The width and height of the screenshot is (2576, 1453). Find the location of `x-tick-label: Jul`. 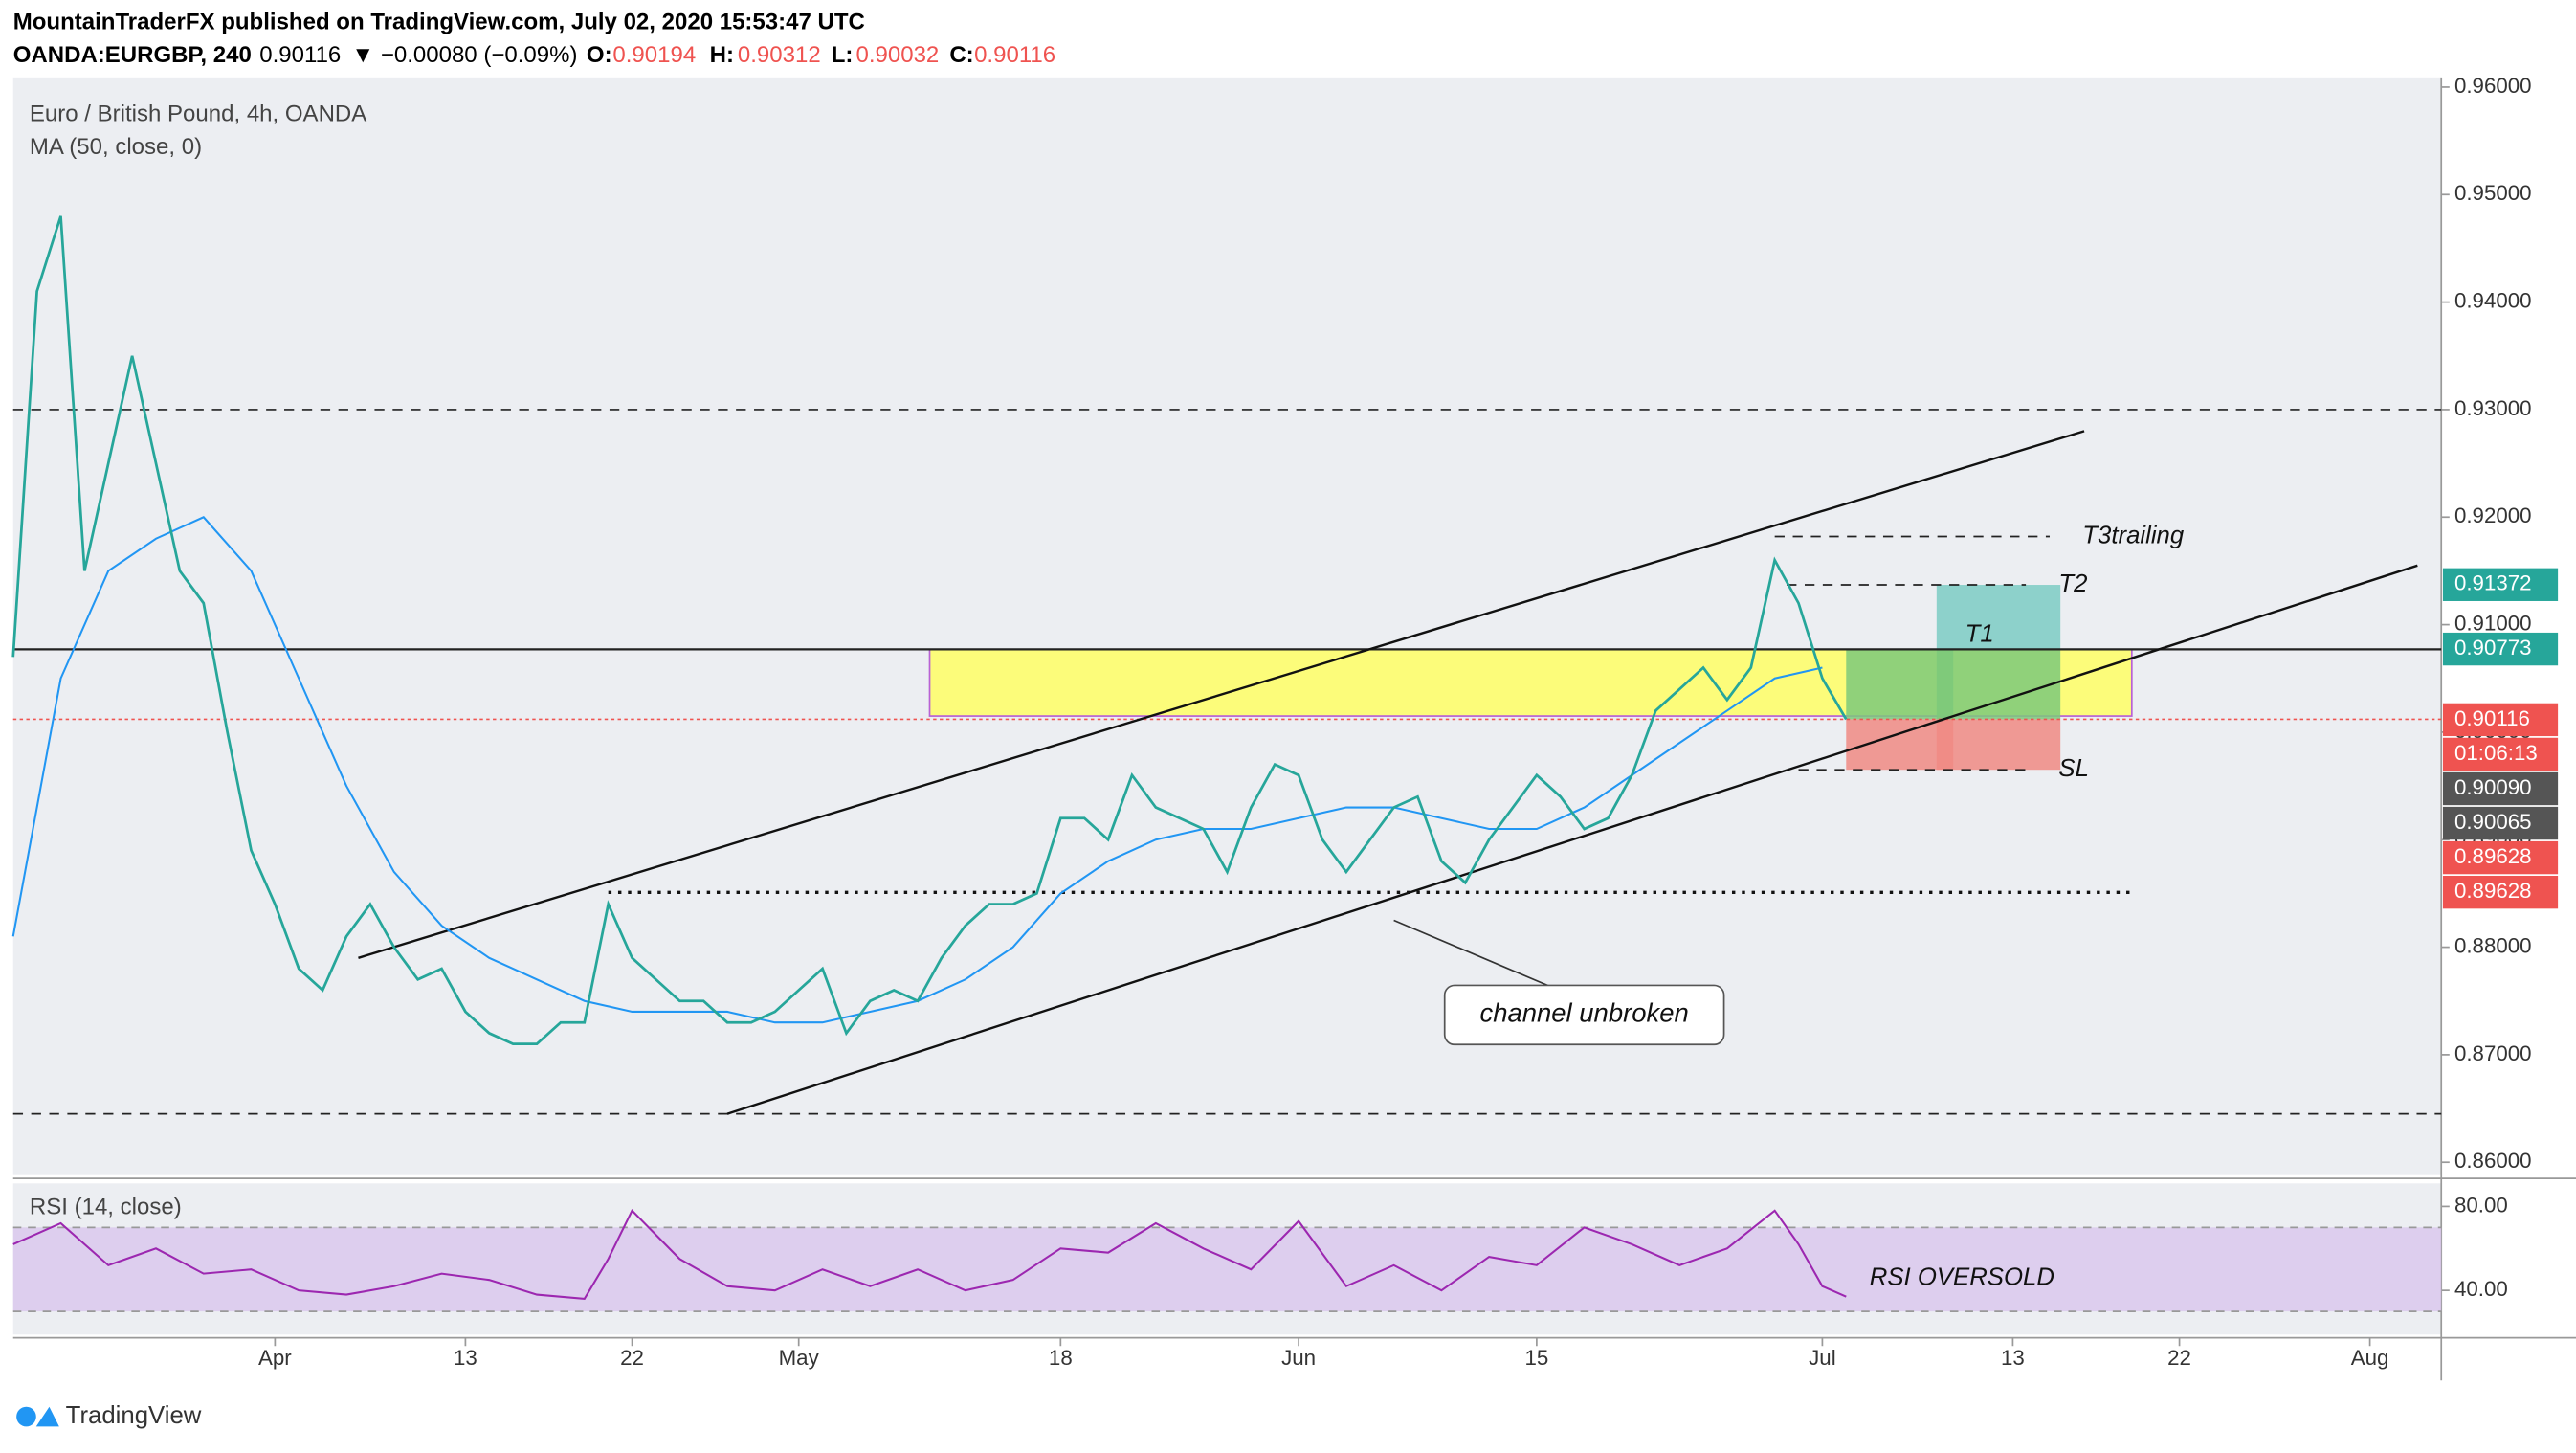

x-tick-label: Jul is located at coordinates (1822, 1358).